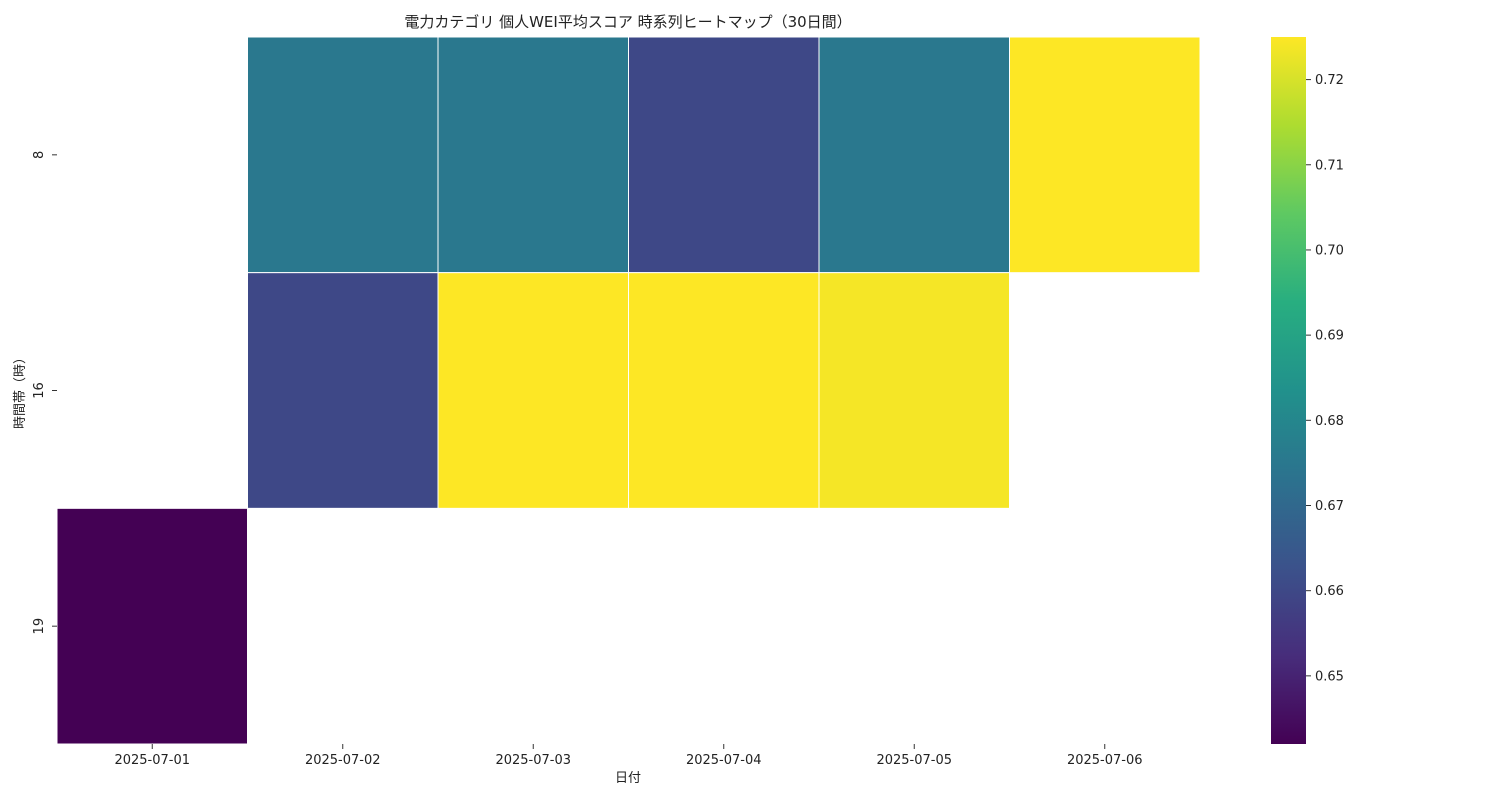  I want to click on colorbar-tick-label: 0.68, so click(1329, 421).